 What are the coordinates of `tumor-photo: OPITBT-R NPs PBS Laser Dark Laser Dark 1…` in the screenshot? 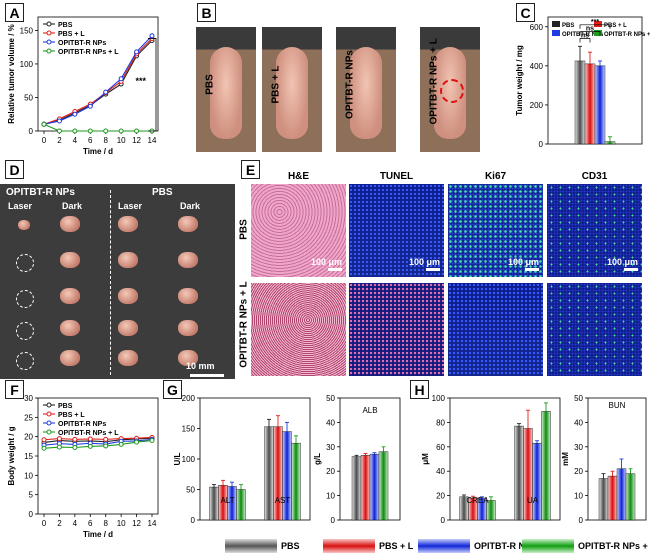 It's located at (117, 281).